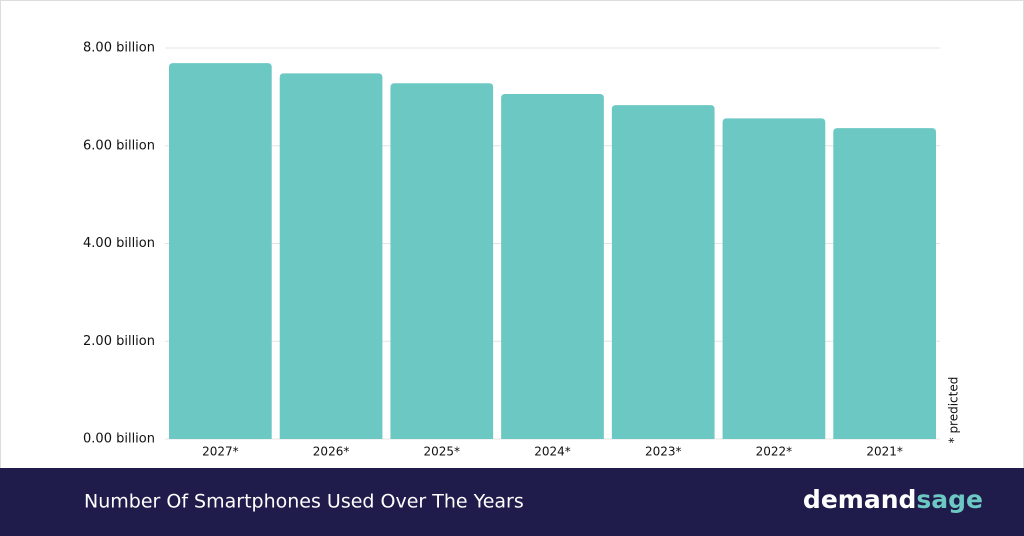 The width and height of the screenshot is (1024, 536). Describe the element at coordinates (119, 439) in the screenshot. I see `y-tick-label: 0.00 billion` at that location.